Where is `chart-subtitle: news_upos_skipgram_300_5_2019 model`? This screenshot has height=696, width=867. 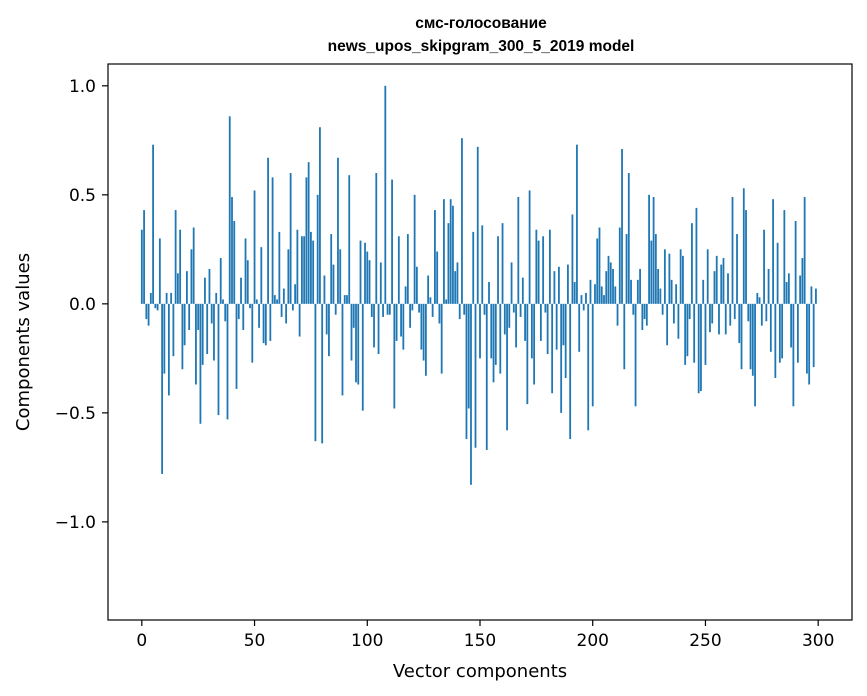 chart-subtitle: news_upos_skipgram_300_5_2019 model is located at coordinates (481, 46).